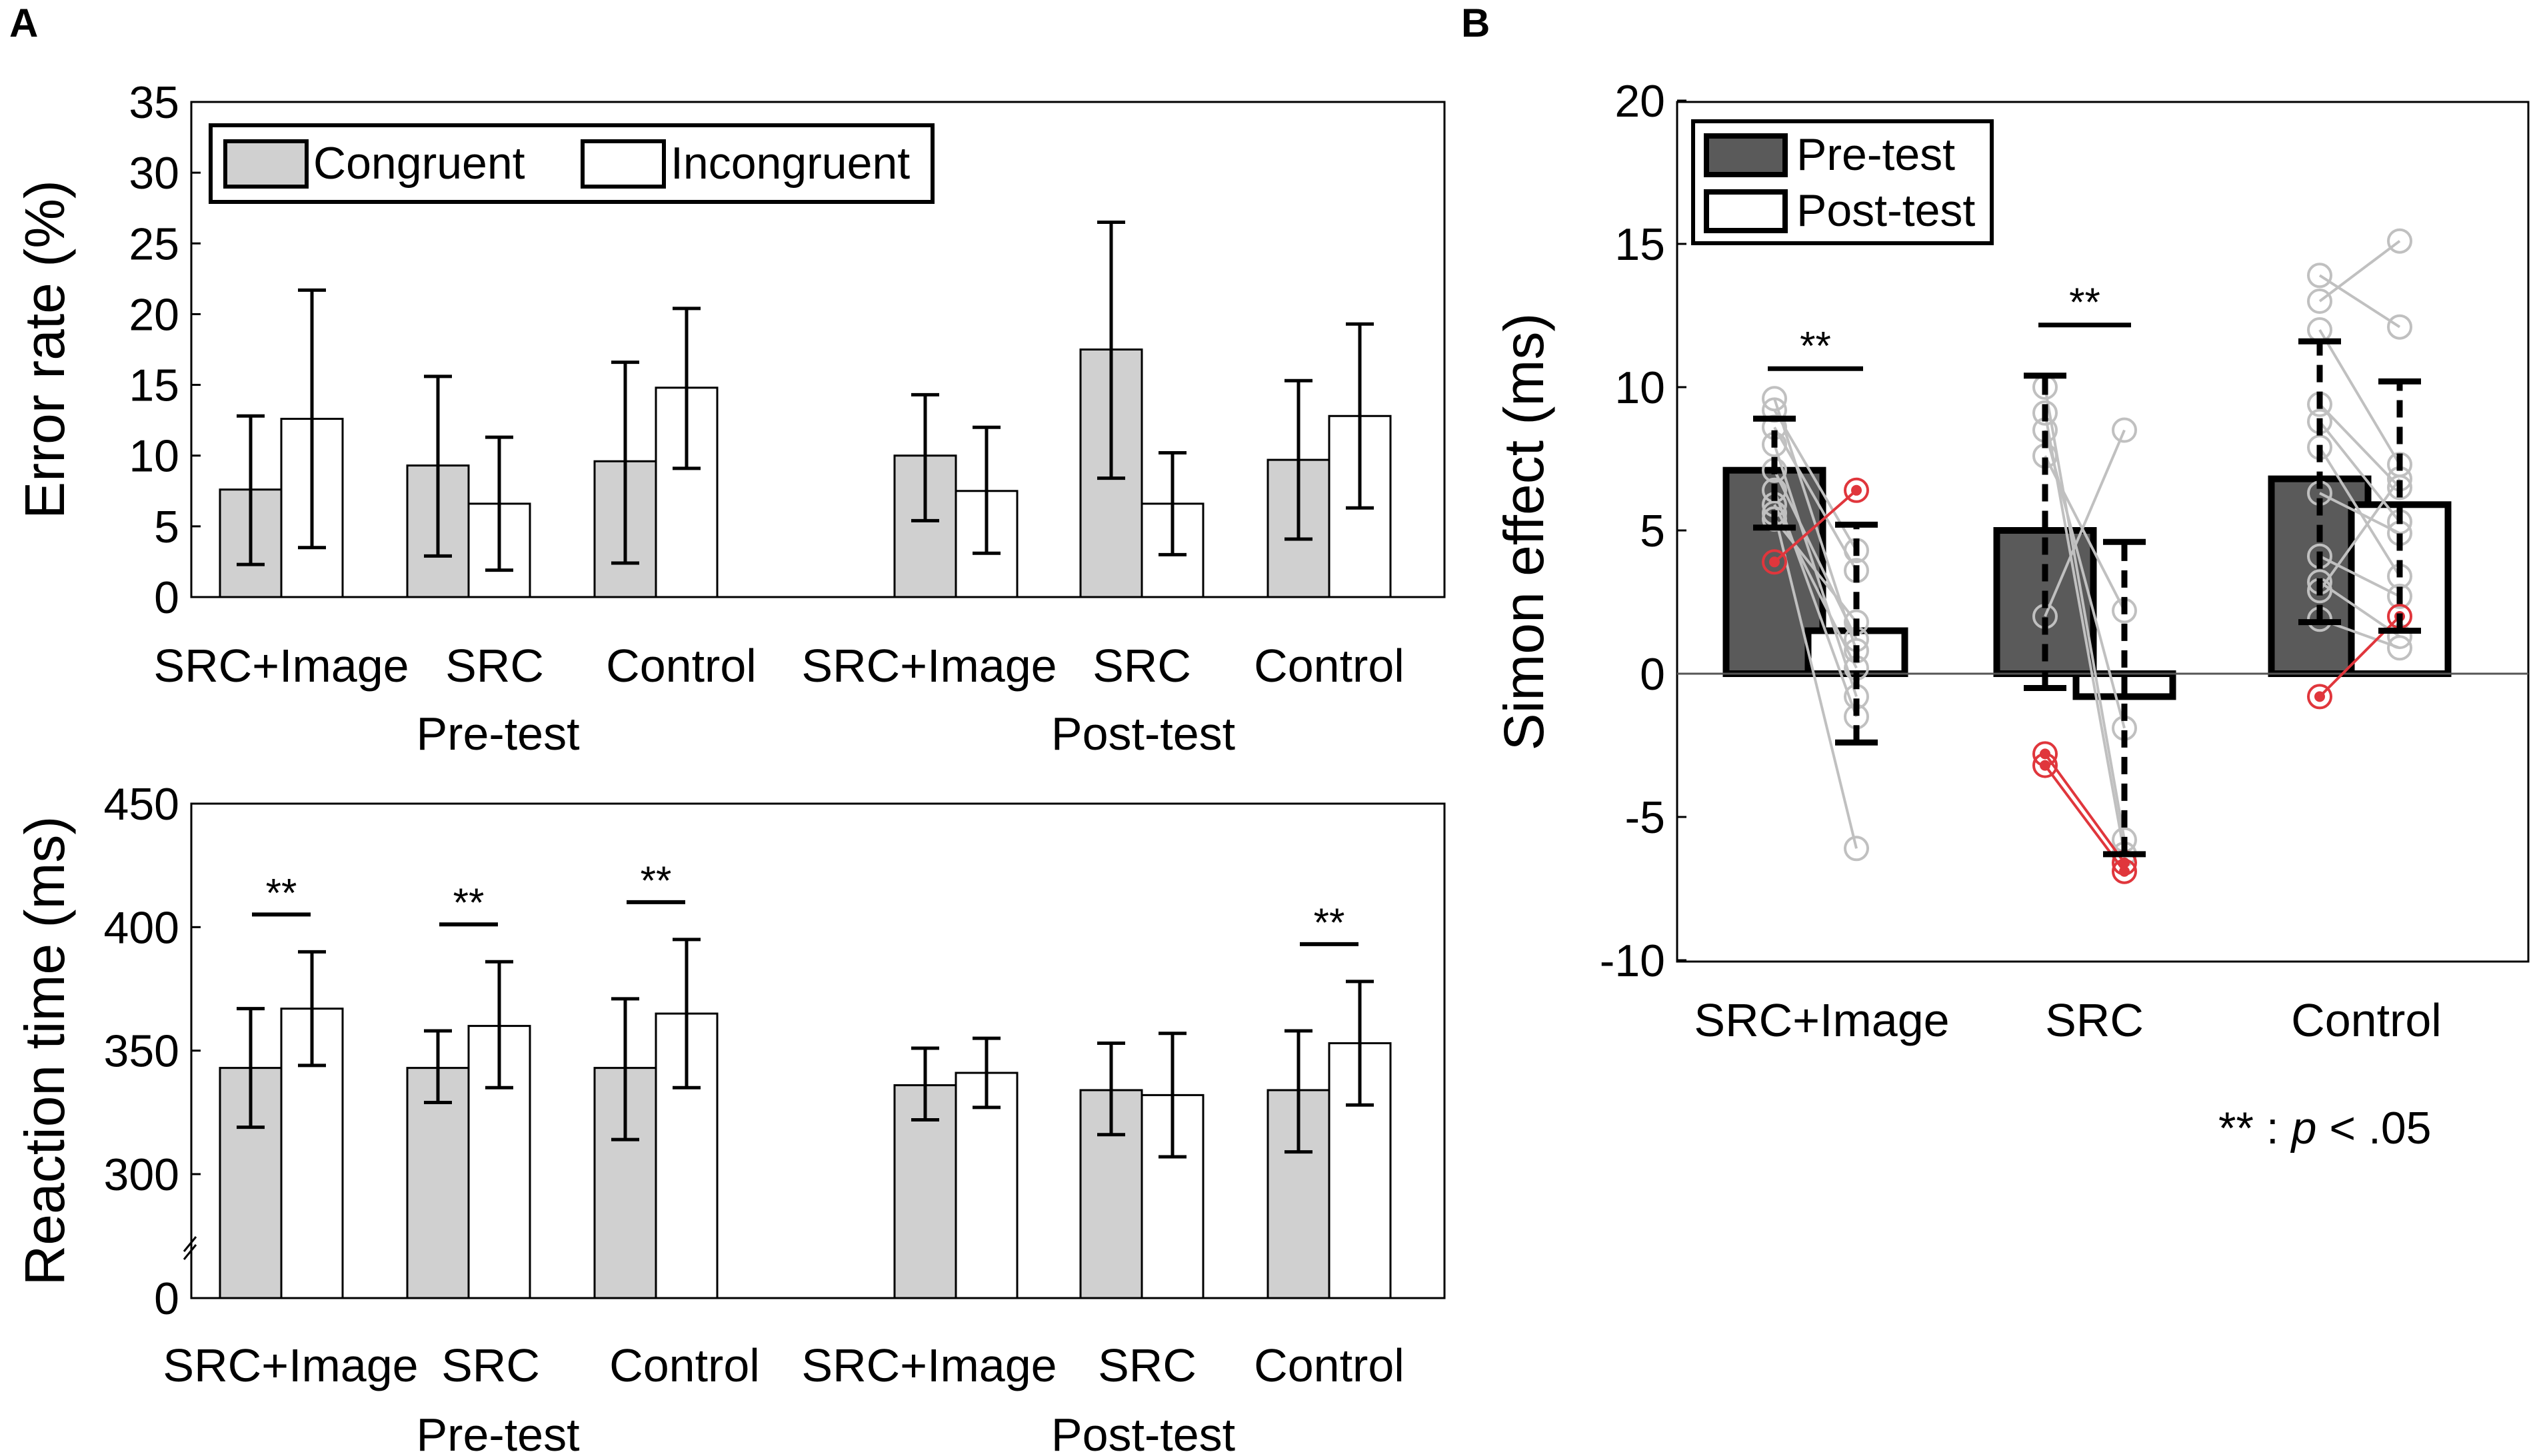 The height and width of the screenshot is (1456, 2533). Describe the element at coordinates (141, 927) in the screenshot. I see `y-tick-label: 400` at that location.